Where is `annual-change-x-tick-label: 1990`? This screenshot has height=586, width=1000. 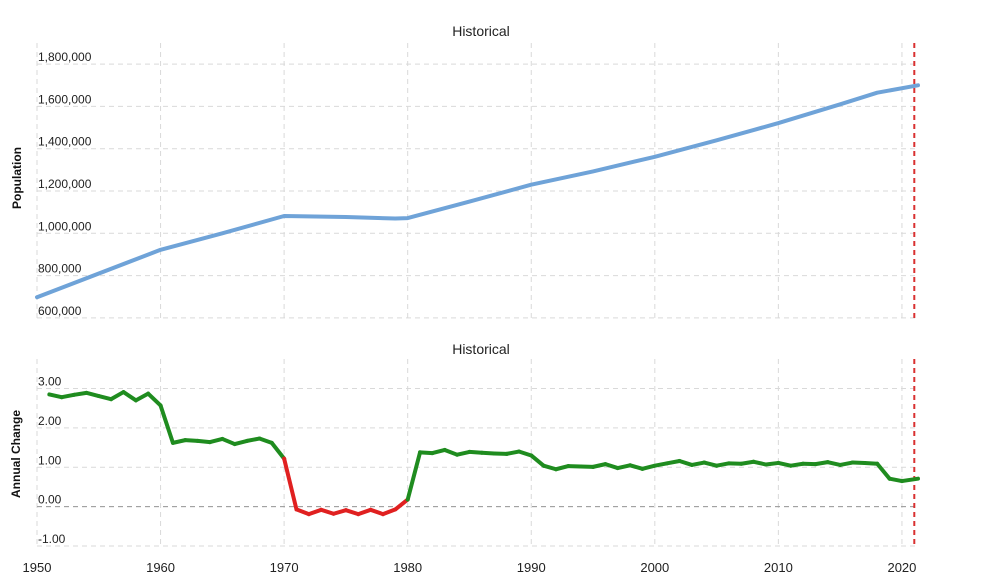
annual-change-x-tick-label: 1990 is located at coordinates (531, 567).